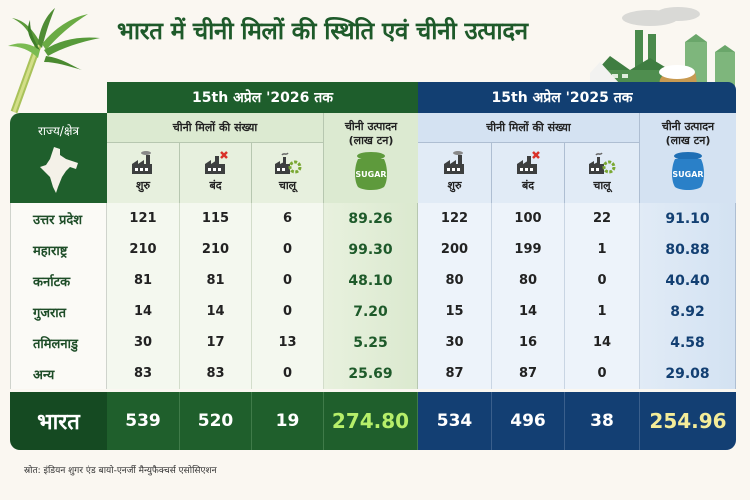  I want to click on production-header-2026: चीनी उत्पादन (लाख टन) SUGAR, so click(371, 158).